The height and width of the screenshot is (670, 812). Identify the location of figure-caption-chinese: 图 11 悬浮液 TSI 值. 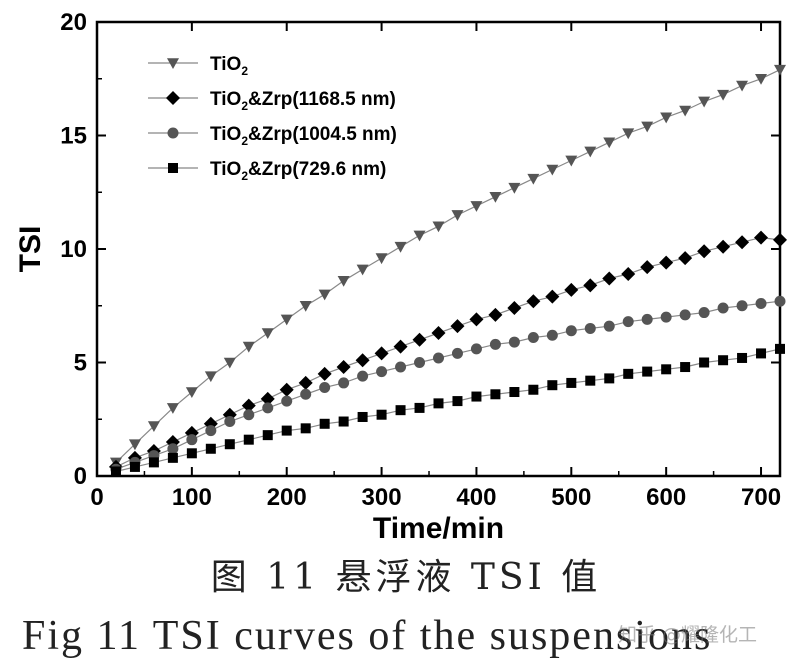
(406, 577).